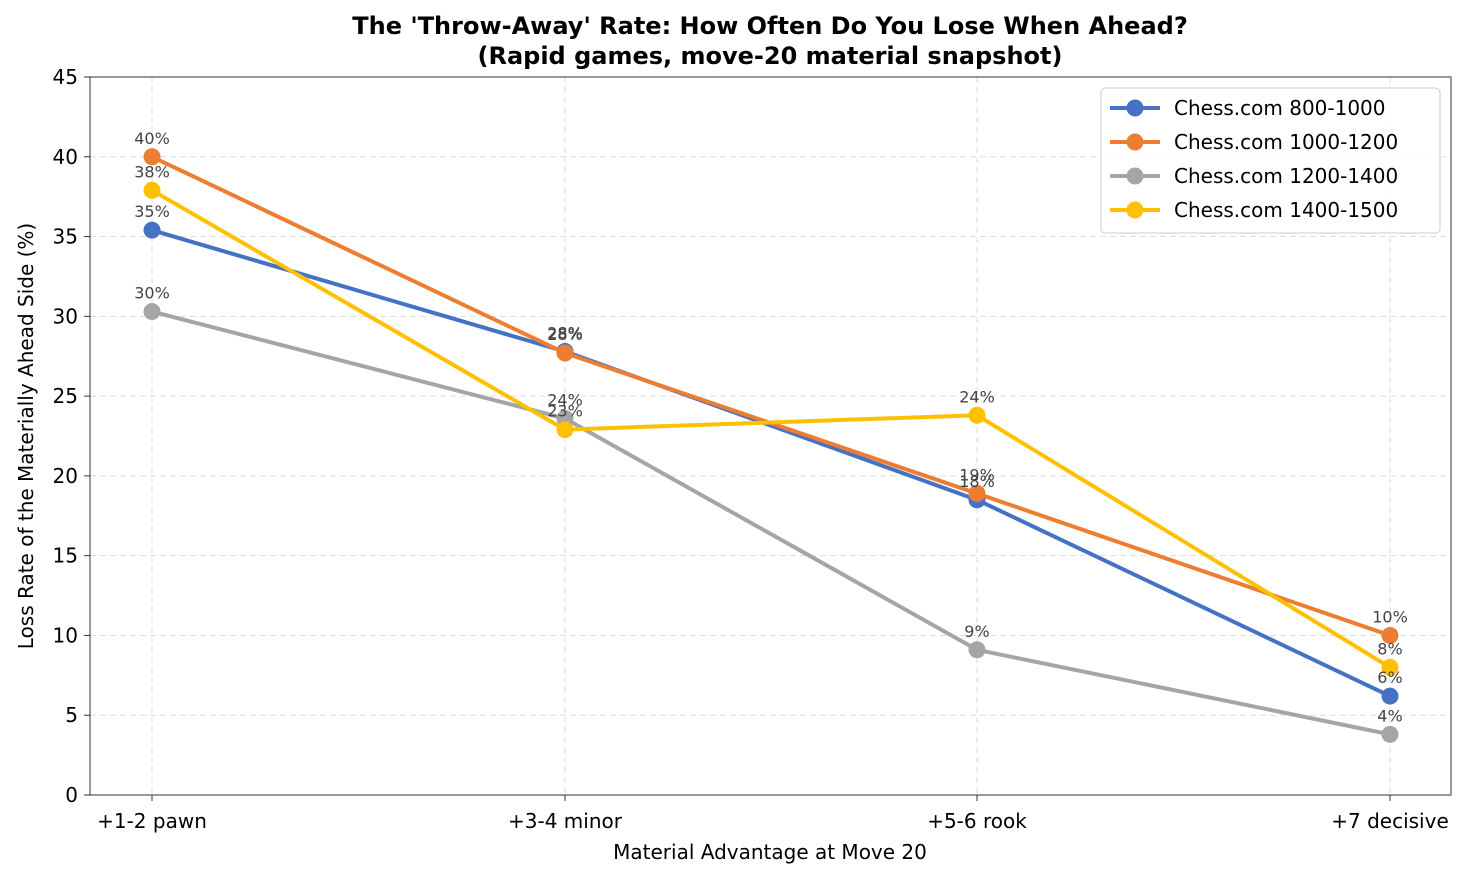  I want to click on y-tick-label: 20, so click(65, 476).